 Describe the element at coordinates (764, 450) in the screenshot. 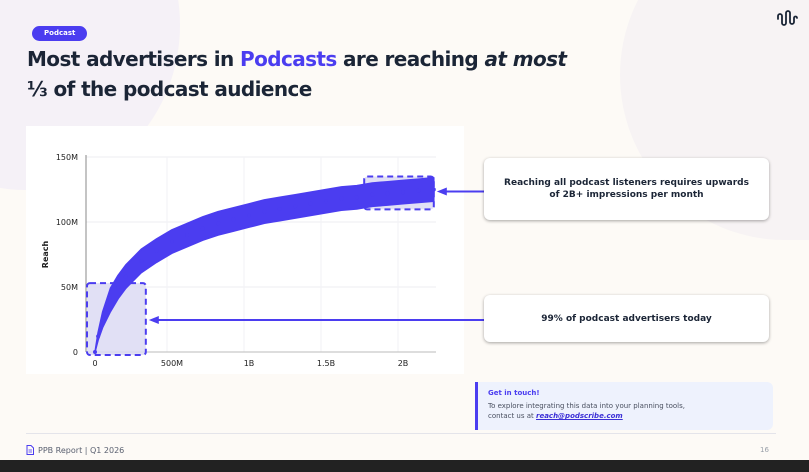

I see `page-number: 16` at that location.